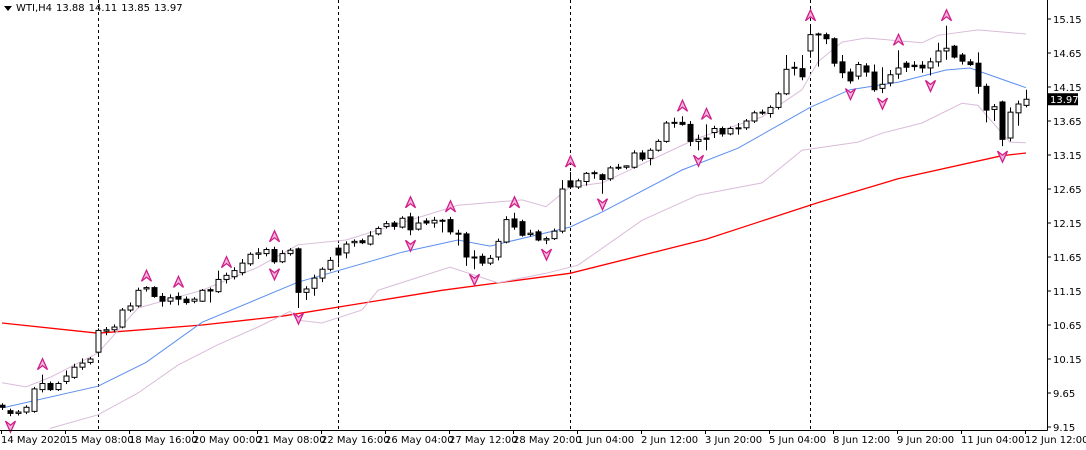  Describe the element at coordinates (605, 440) in the screenshot. I see `time-tick-label: 1 Jun 04:00` at that location.